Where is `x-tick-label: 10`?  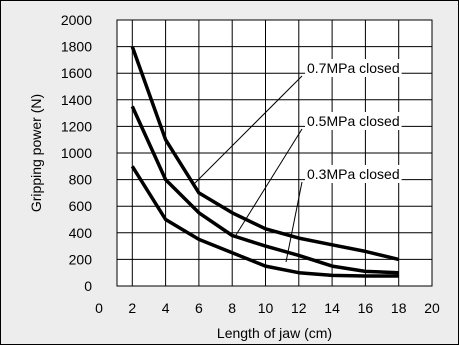
x-tick-label: 10 is located at coordinates (266, 308).